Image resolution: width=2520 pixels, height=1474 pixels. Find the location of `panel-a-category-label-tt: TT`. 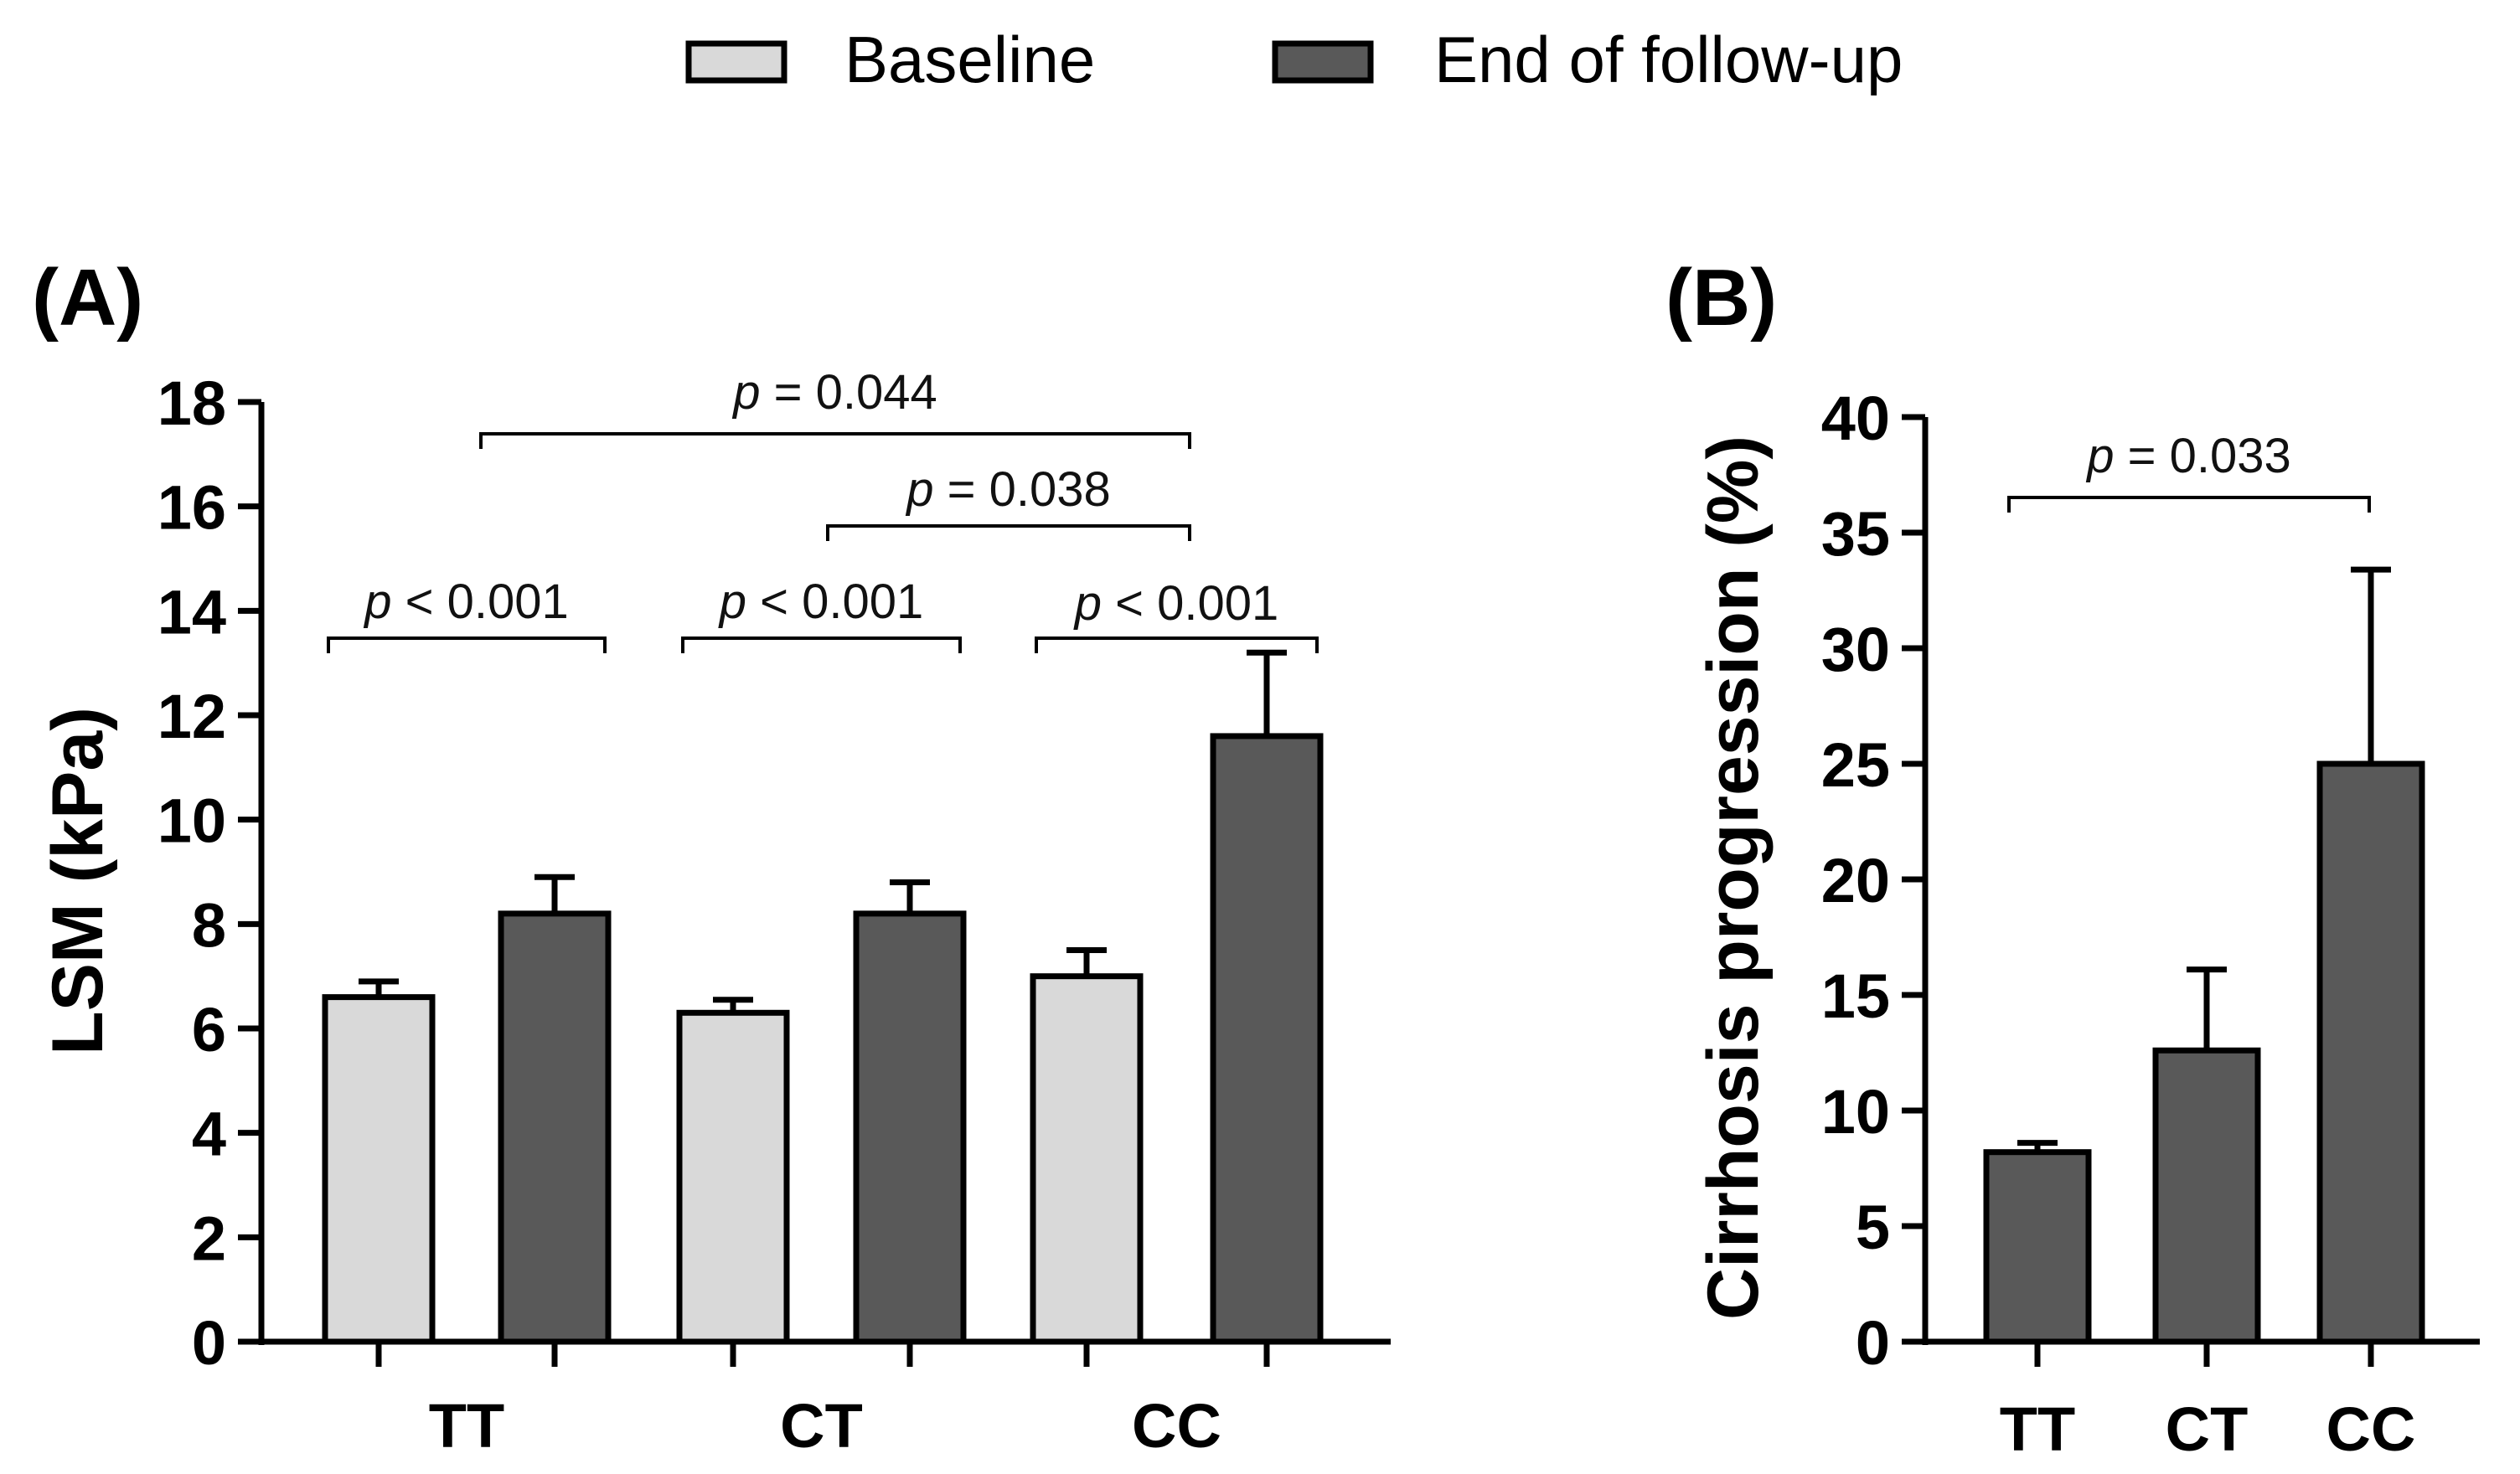

panel-a-category-label-tt: TT is located at coordinates (466, 1426).